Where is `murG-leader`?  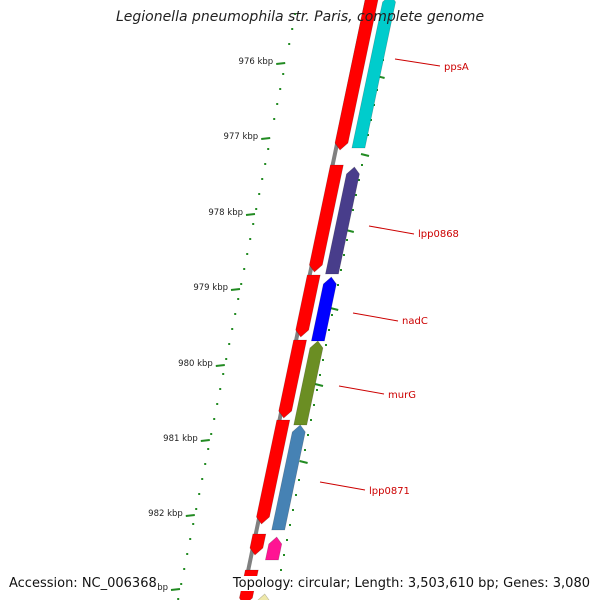 murG-leader is located at coordinates (361, 390).